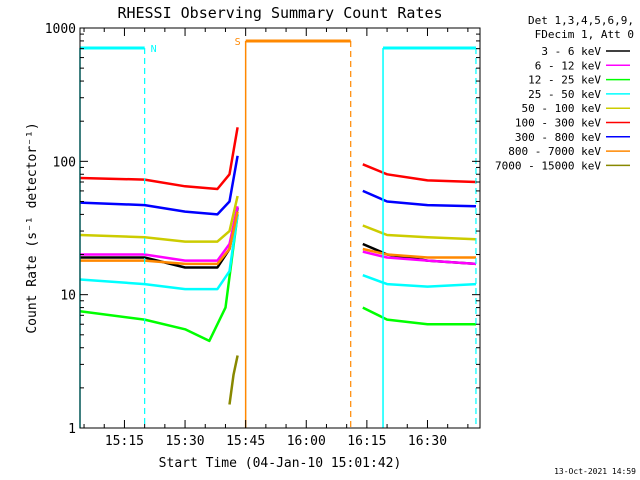 This screenshot has height=480, width=640. I want to click on legend-entry-label: 25 - 50 keV, so click(564, 94).